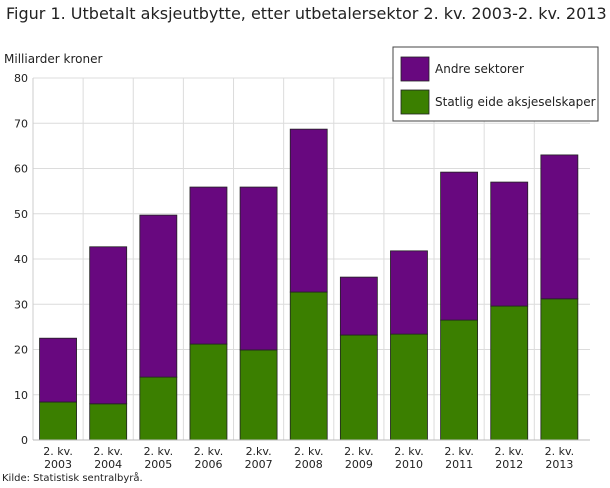  Describe the element at coordinates (158, 464) in the screenshot. I see `x-tick-label: 2005` at that location.